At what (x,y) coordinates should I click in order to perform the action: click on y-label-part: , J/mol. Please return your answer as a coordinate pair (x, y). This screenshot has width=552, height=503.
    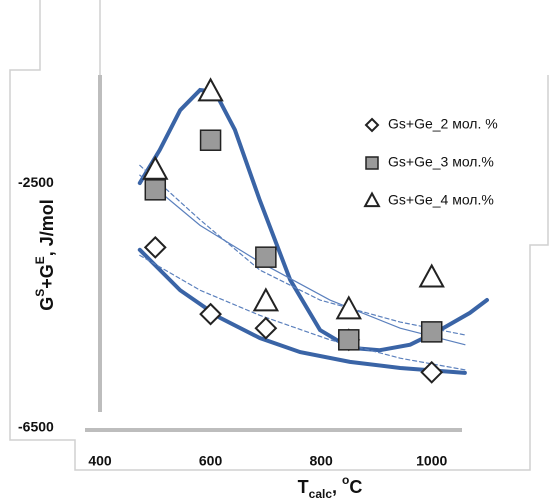
    Looking at the image, I should click on (47, 227).